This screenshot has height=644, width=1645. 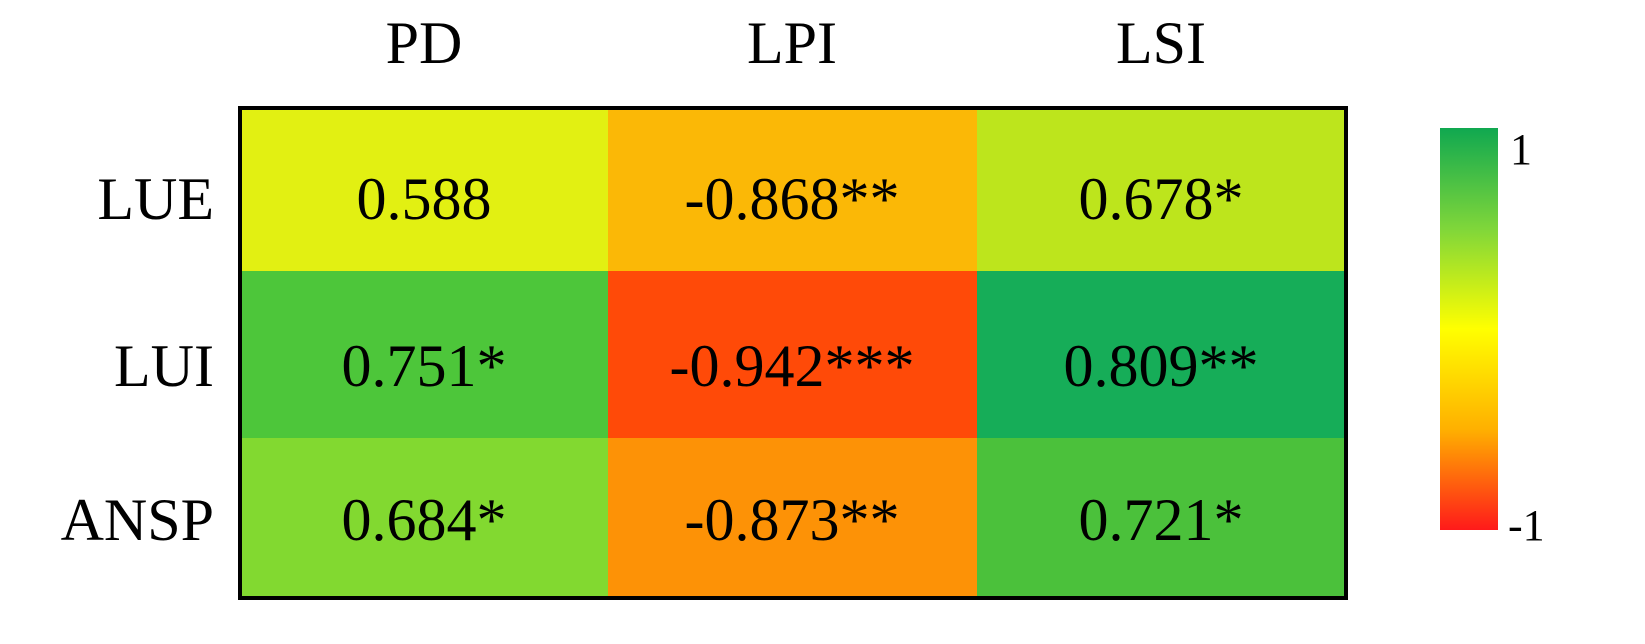 I want to click on column-labels: PD LPI LSI, so click(x=796, y=43).